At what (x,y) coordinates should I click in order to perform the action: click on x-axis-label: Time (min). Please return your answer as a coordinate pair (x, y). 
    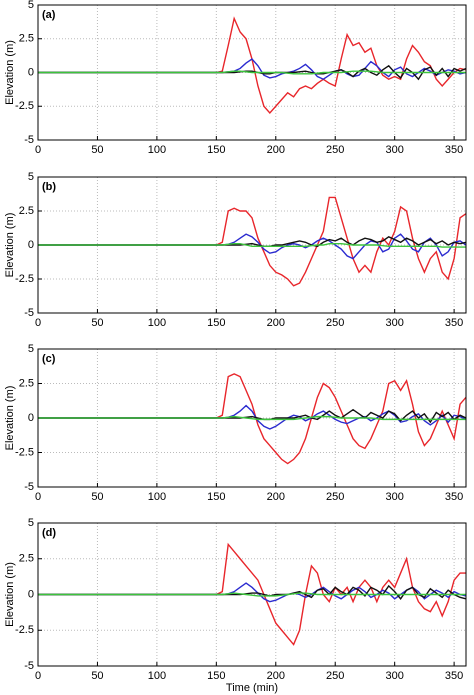
    Looking at the image, I should click on (252, 688).